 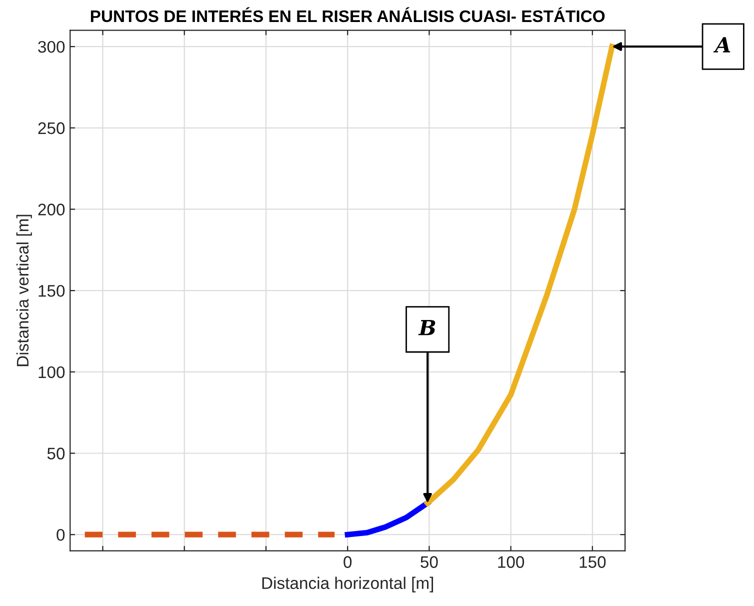 What do you see at coordinates (60, 534) in the screenshot?
I see `y-tick-label: 0` at bounding box center [60, 534].